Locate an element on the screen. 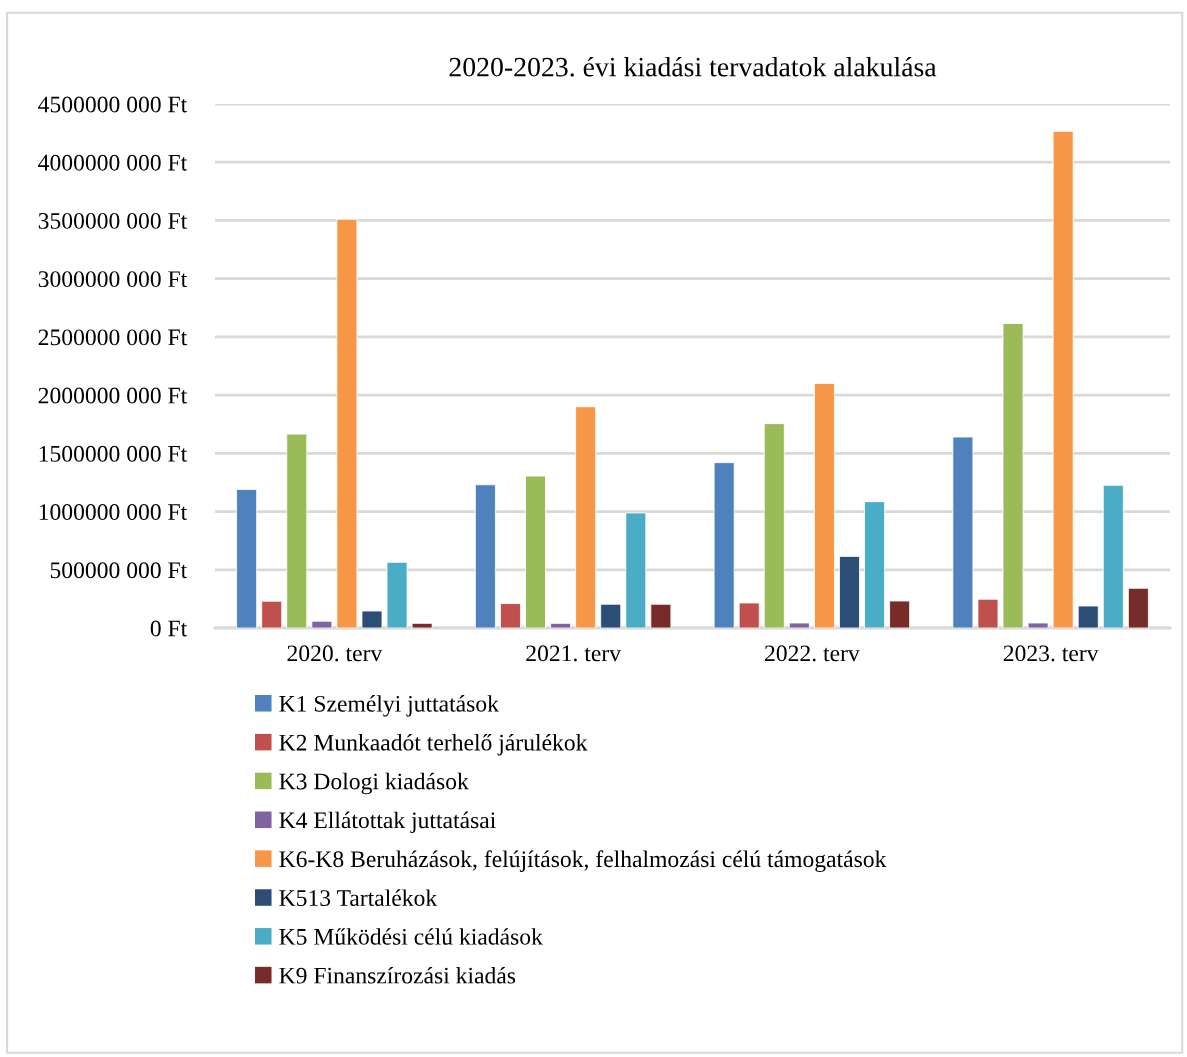 The image size is (1187, 1057). y-tick-label: 3000000 000 Ft is located at coordinates (113, 279).